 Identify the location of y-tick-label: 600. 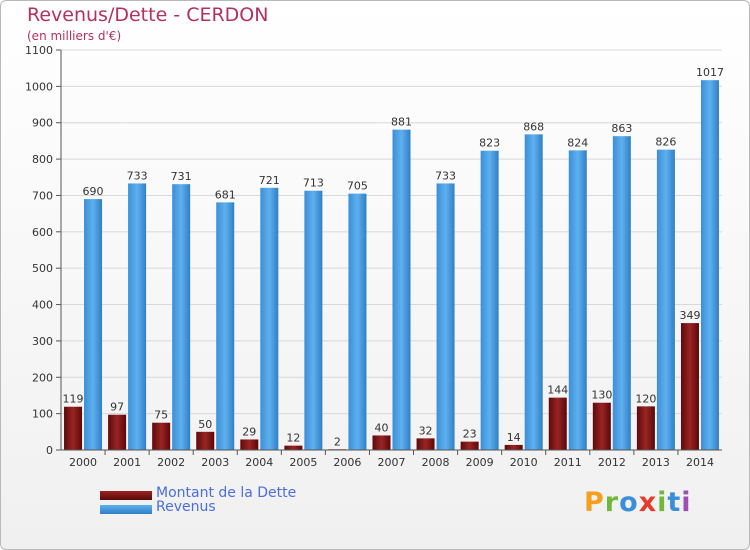
(42, 232).